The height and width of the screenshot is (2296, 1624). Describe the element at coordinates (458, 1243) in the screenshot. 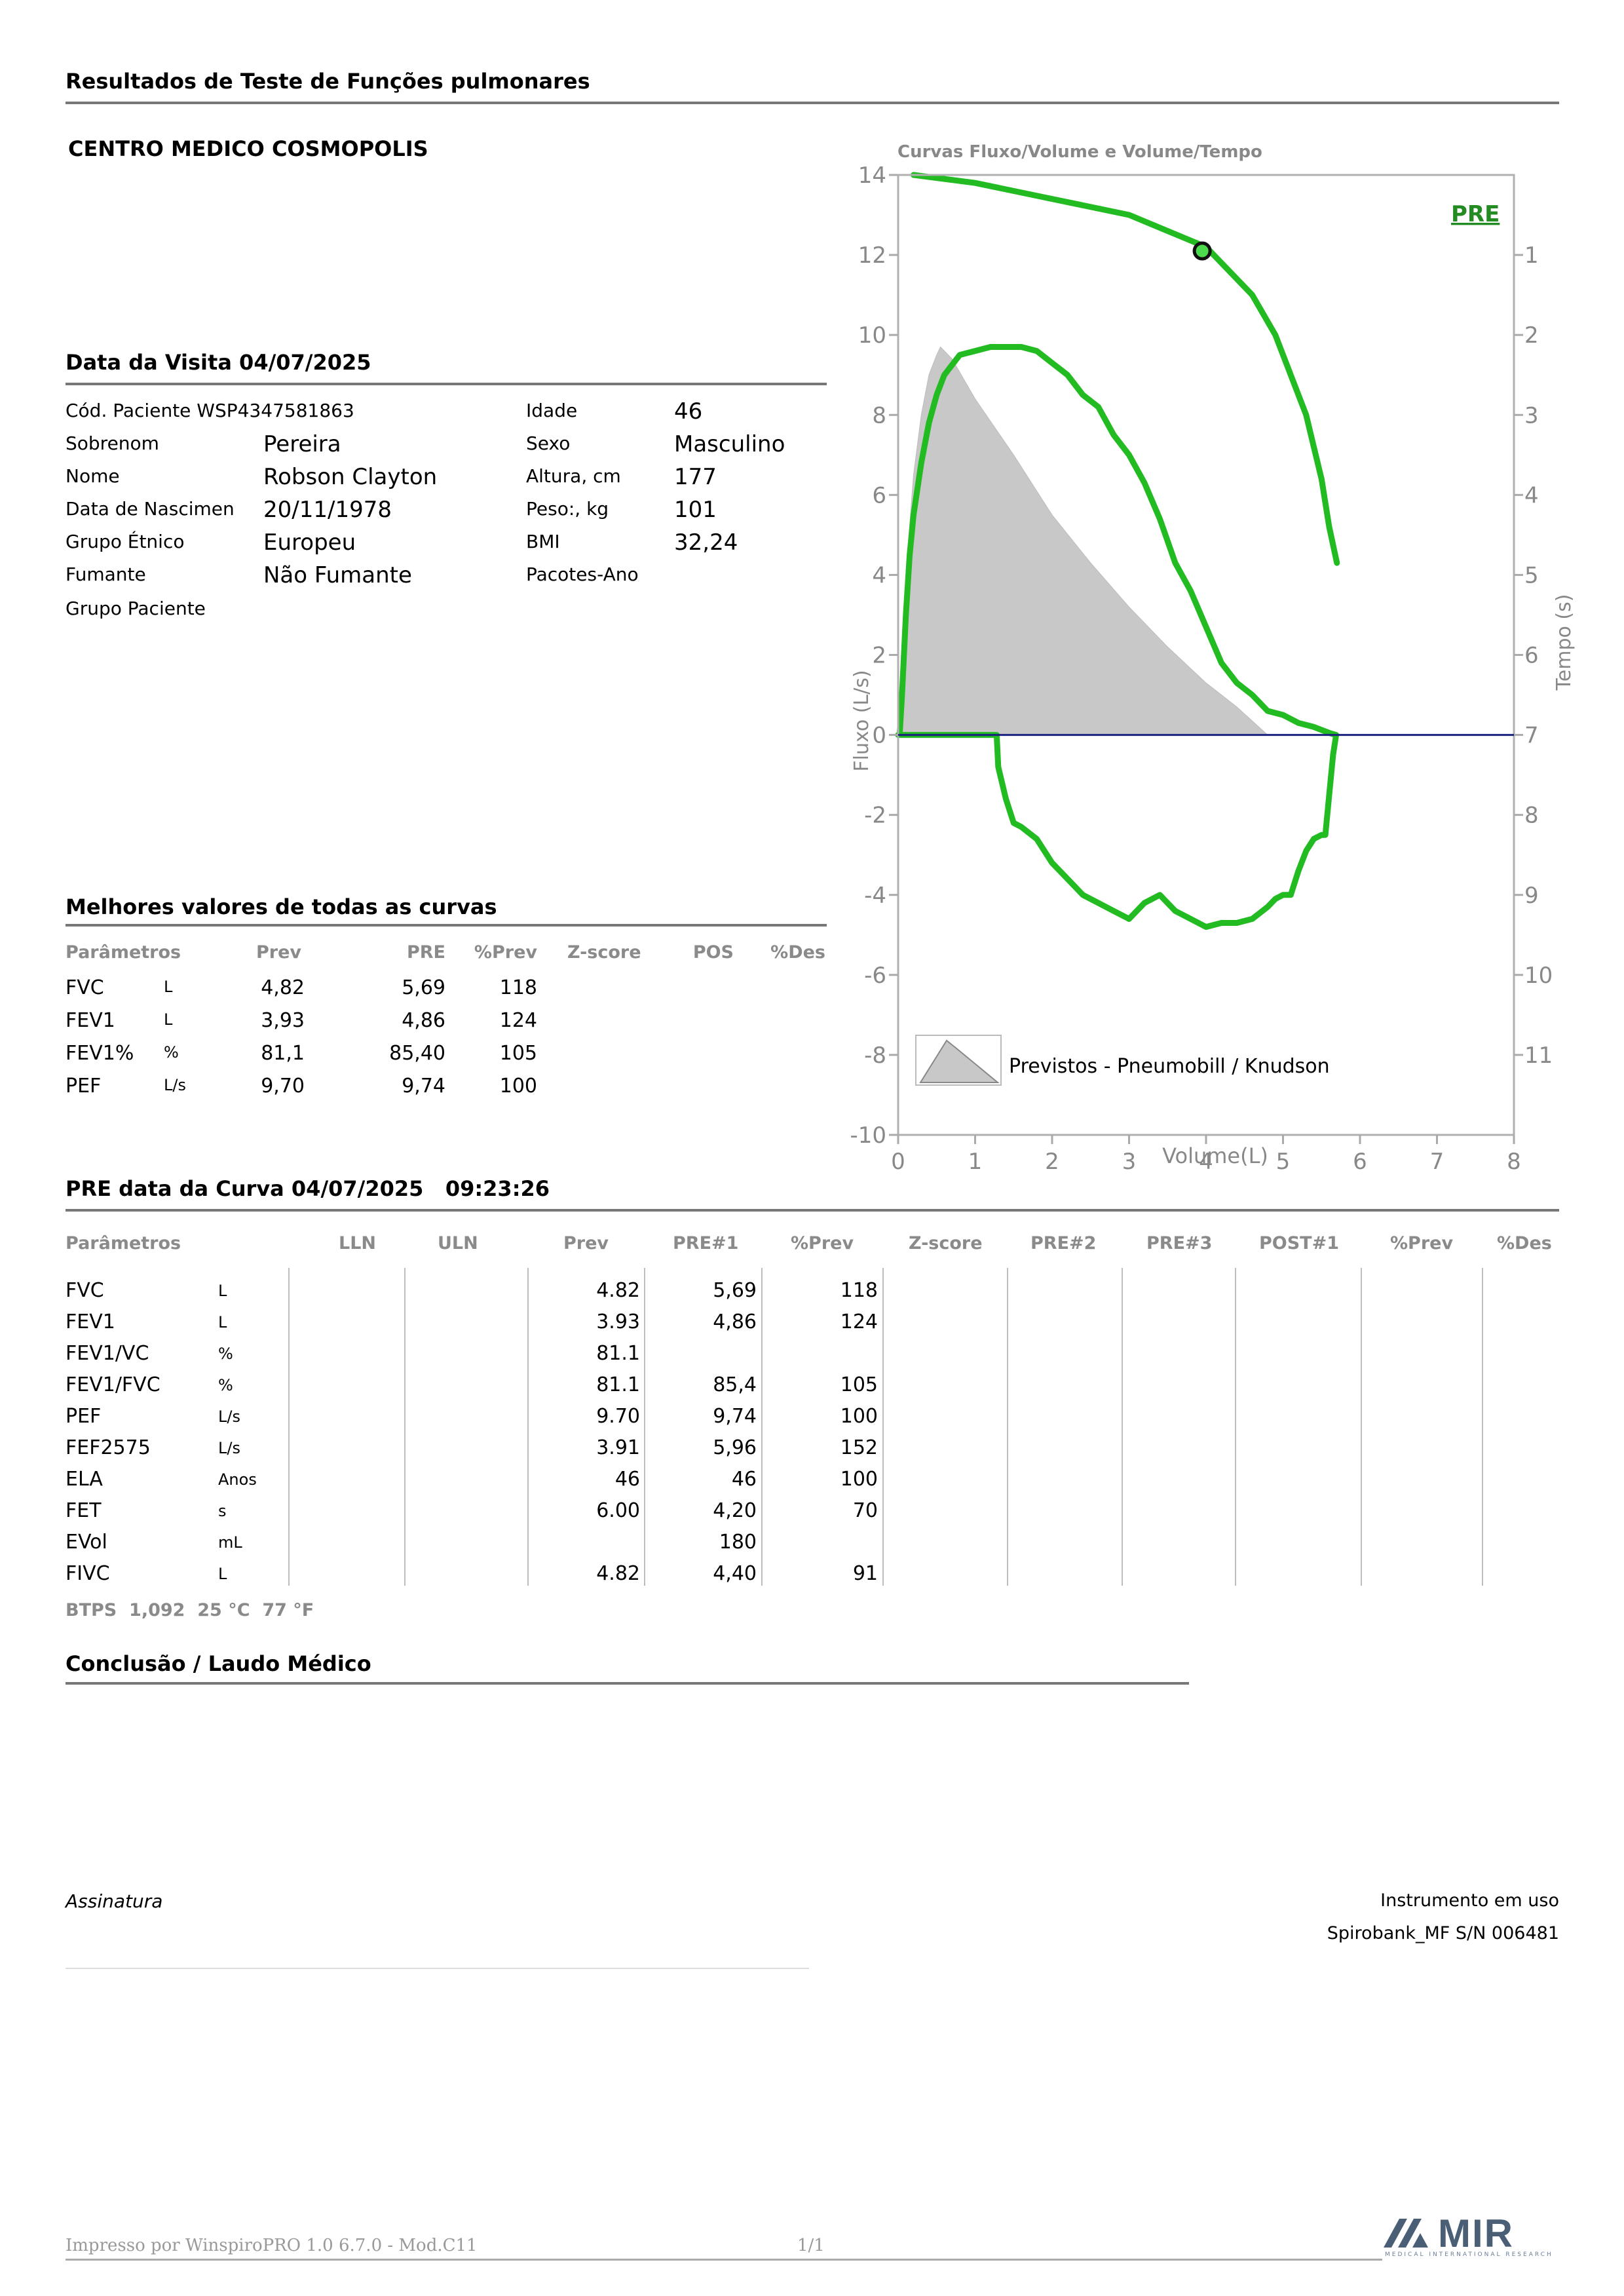

I see `curve-header-uln: ULN` at that location.